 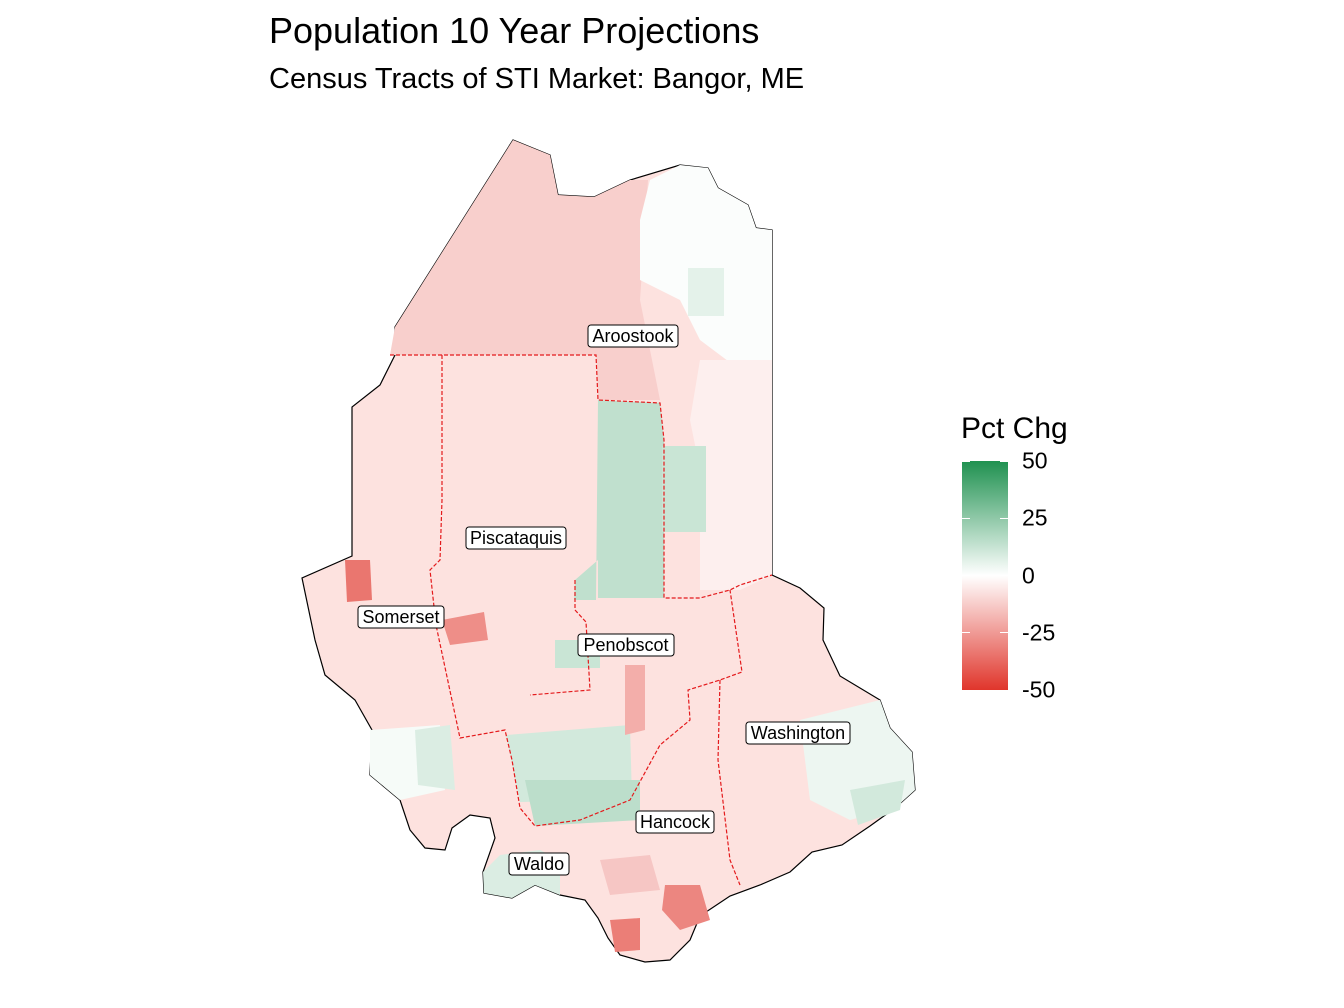 I want to click on boundary-washington, so click(x=729, y=782).